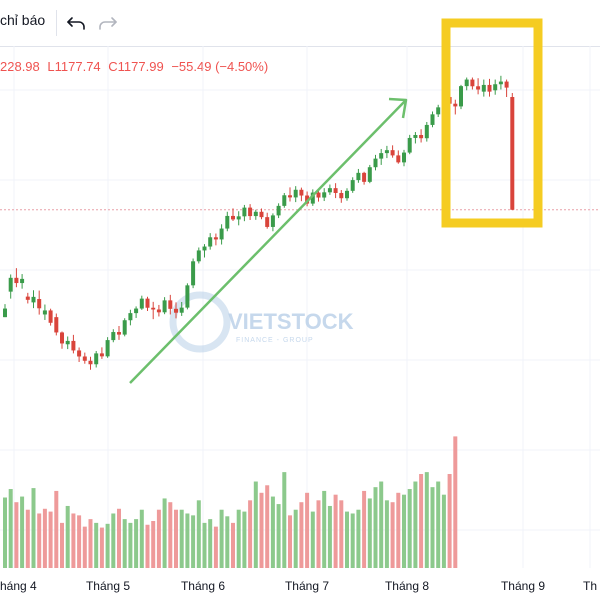 Image resolution: width=600 pixels, height=600 pixels. What do you see at coordinates (136, 66) in the screenshot?
I see `ohlc-legend: 228.98 L1177.74 C1177.99 −55.49 (−4.50%)` at bounding box center [136, 66].